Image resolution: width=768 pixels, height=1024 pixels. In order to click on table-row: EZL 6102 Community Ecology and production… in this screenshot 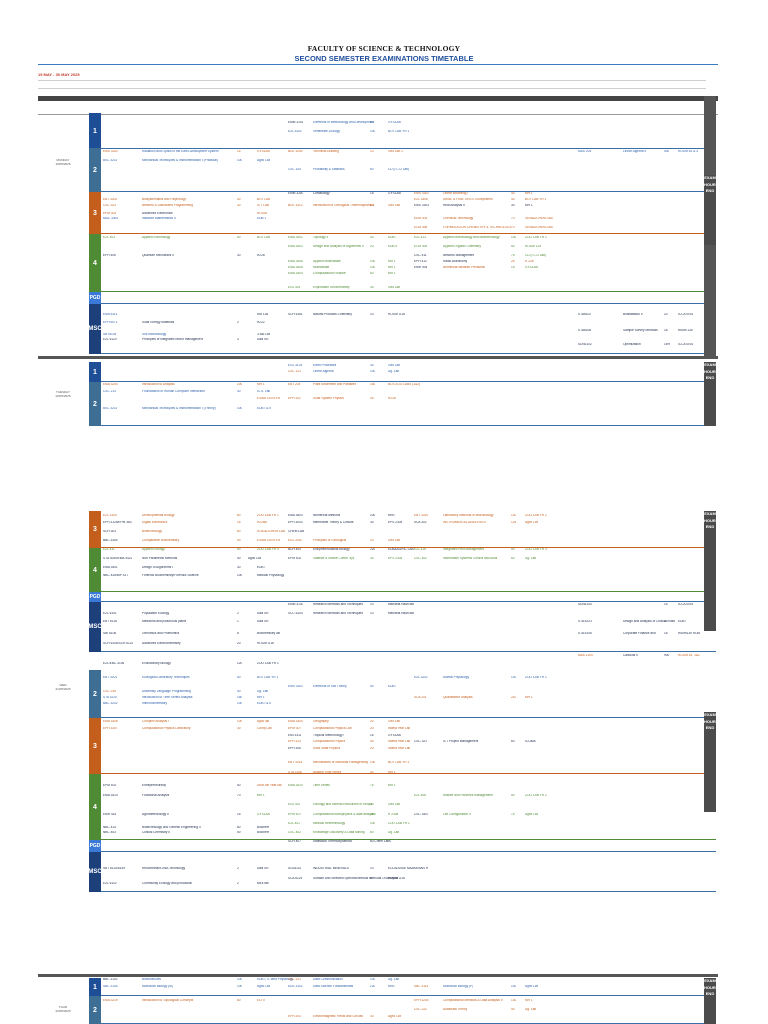, I will do `click(350, 886)`.